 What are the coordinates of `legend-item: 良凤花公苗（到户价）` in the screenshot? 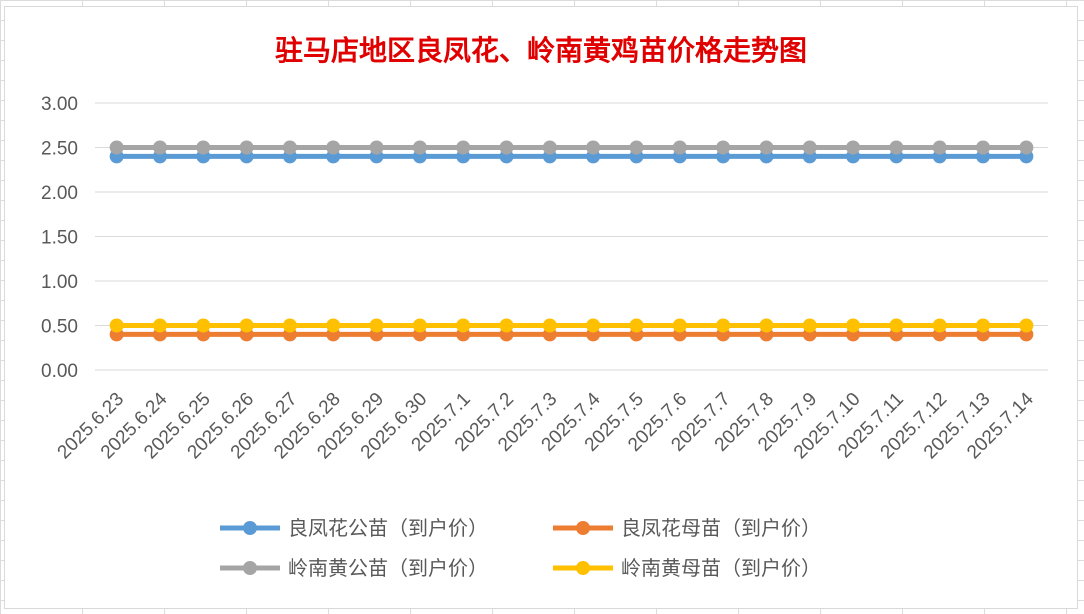 It's located at (354, 528).